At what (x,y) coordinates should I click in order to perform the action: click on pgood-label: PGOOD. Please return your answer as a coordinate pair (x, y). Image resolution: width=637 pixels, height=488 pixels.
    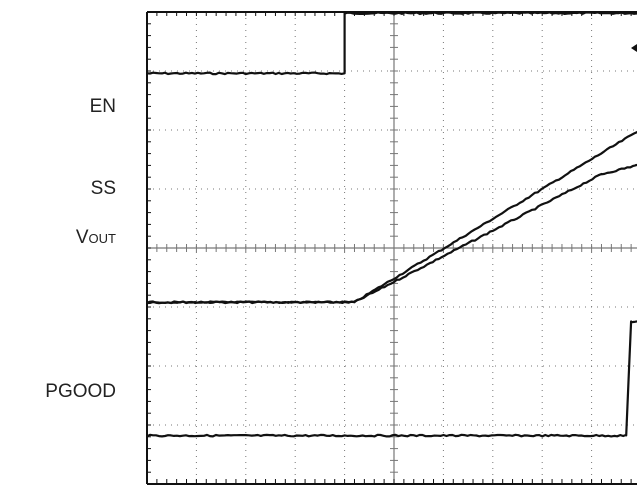
    Looking at the image, I should click on (80, 391).